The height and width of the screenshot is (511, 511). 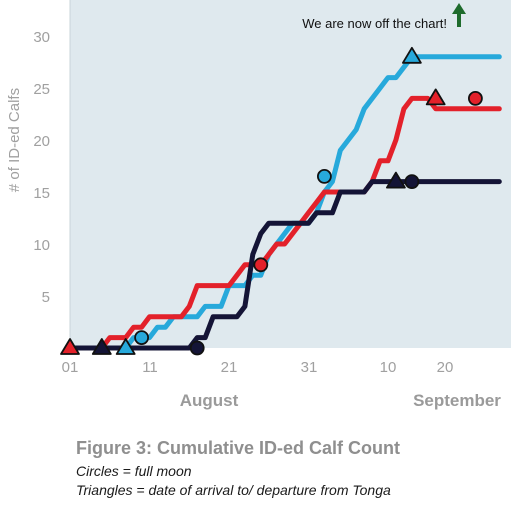 I want to click on y-tick-30: 30, so click(x=41, y=37).